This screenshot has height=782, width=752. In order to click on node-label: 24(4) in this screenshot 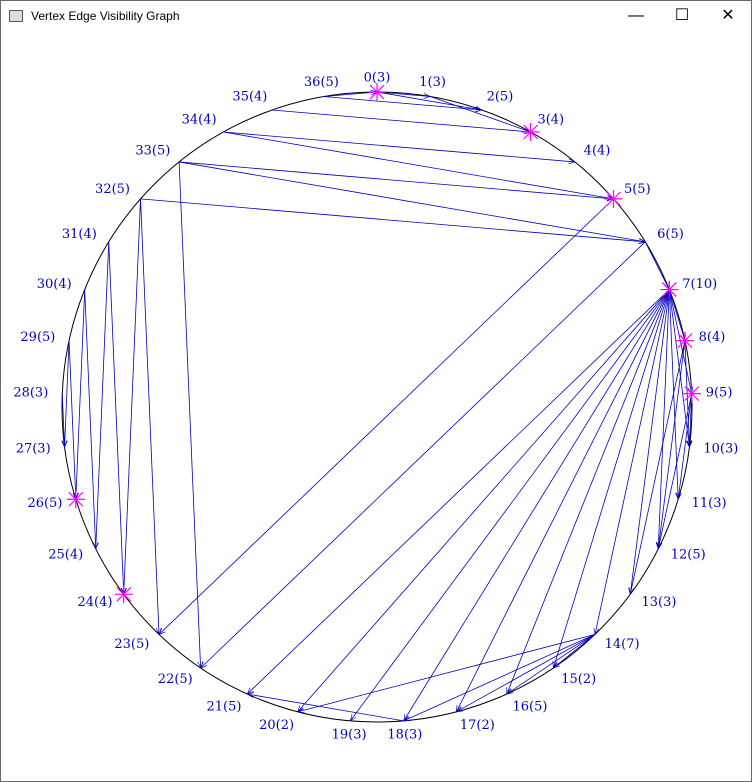, I will do `click(95, 602)`.